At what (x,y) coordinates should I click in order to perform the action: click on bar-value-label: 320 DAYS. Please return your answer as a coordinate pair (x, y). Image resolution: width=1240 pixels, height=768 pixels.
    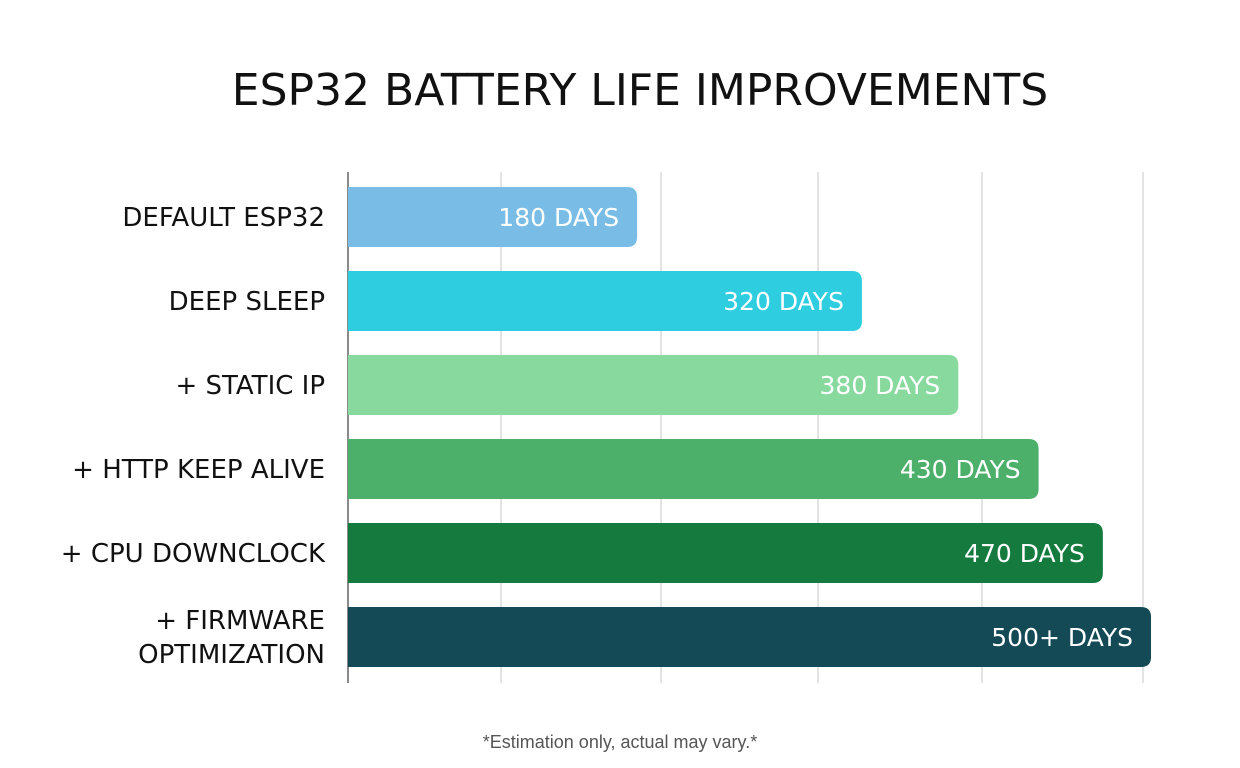
    Looking at the image, I should click on (783, 301).